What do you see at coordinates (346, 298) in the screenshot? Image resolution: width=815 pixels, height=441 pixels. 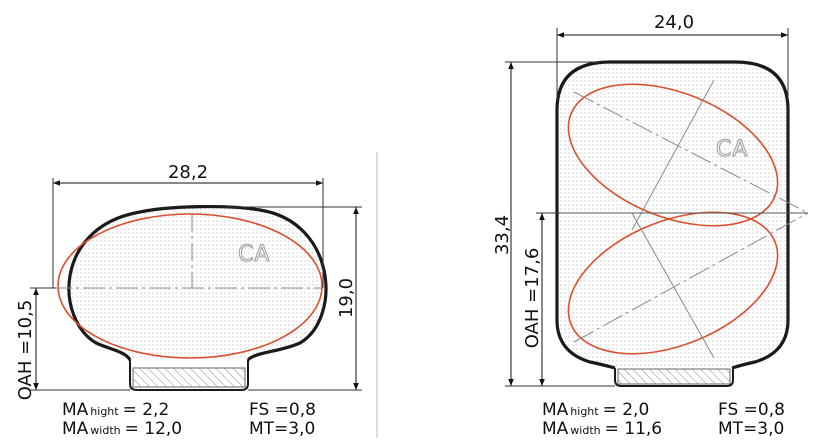 I see `left-height-dim: 19,0` at bounding box center [346, 298].